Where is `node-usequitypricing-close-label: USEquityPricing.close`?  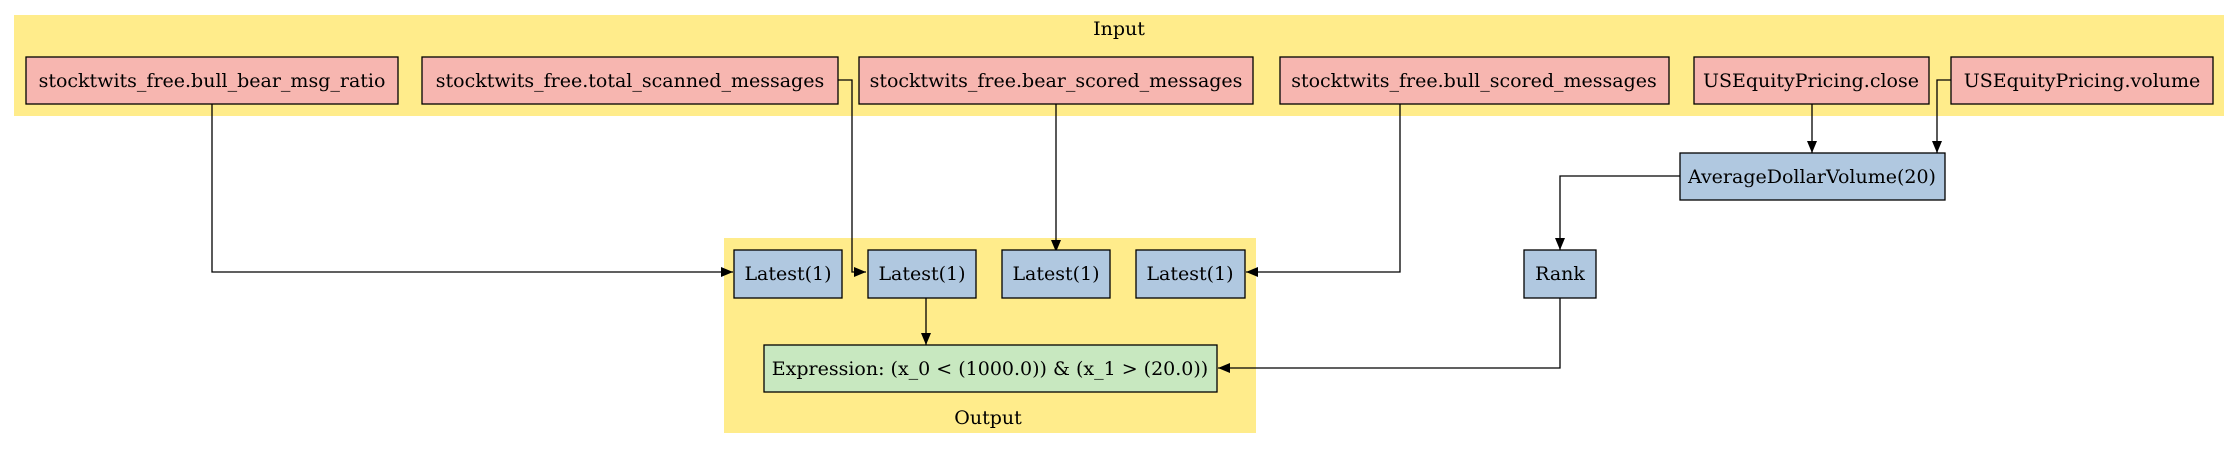
node-usequitypricing-close-label: USEquityPricing.close is located at coordinates (1811, 81).